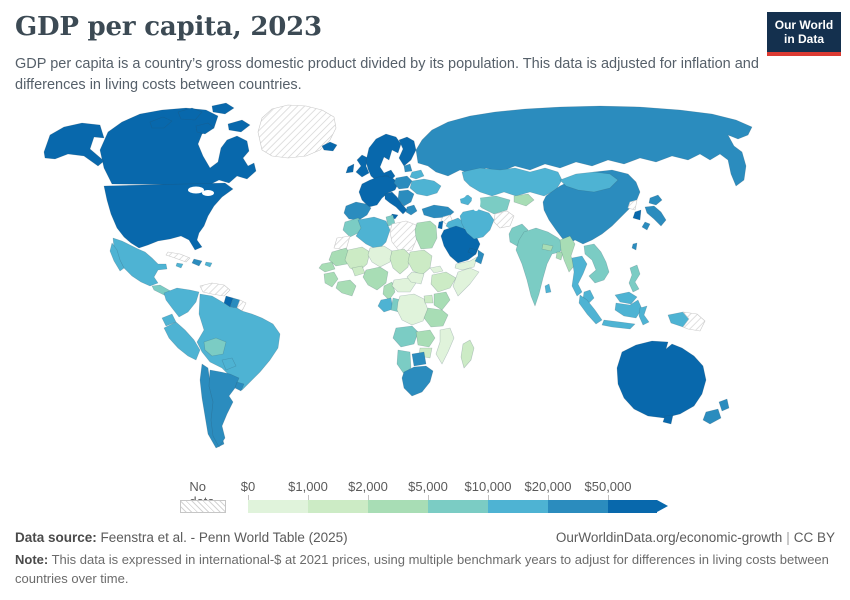 This screenshot has width=850, height=600. I want to click on country-thailand, so click(579, 276).